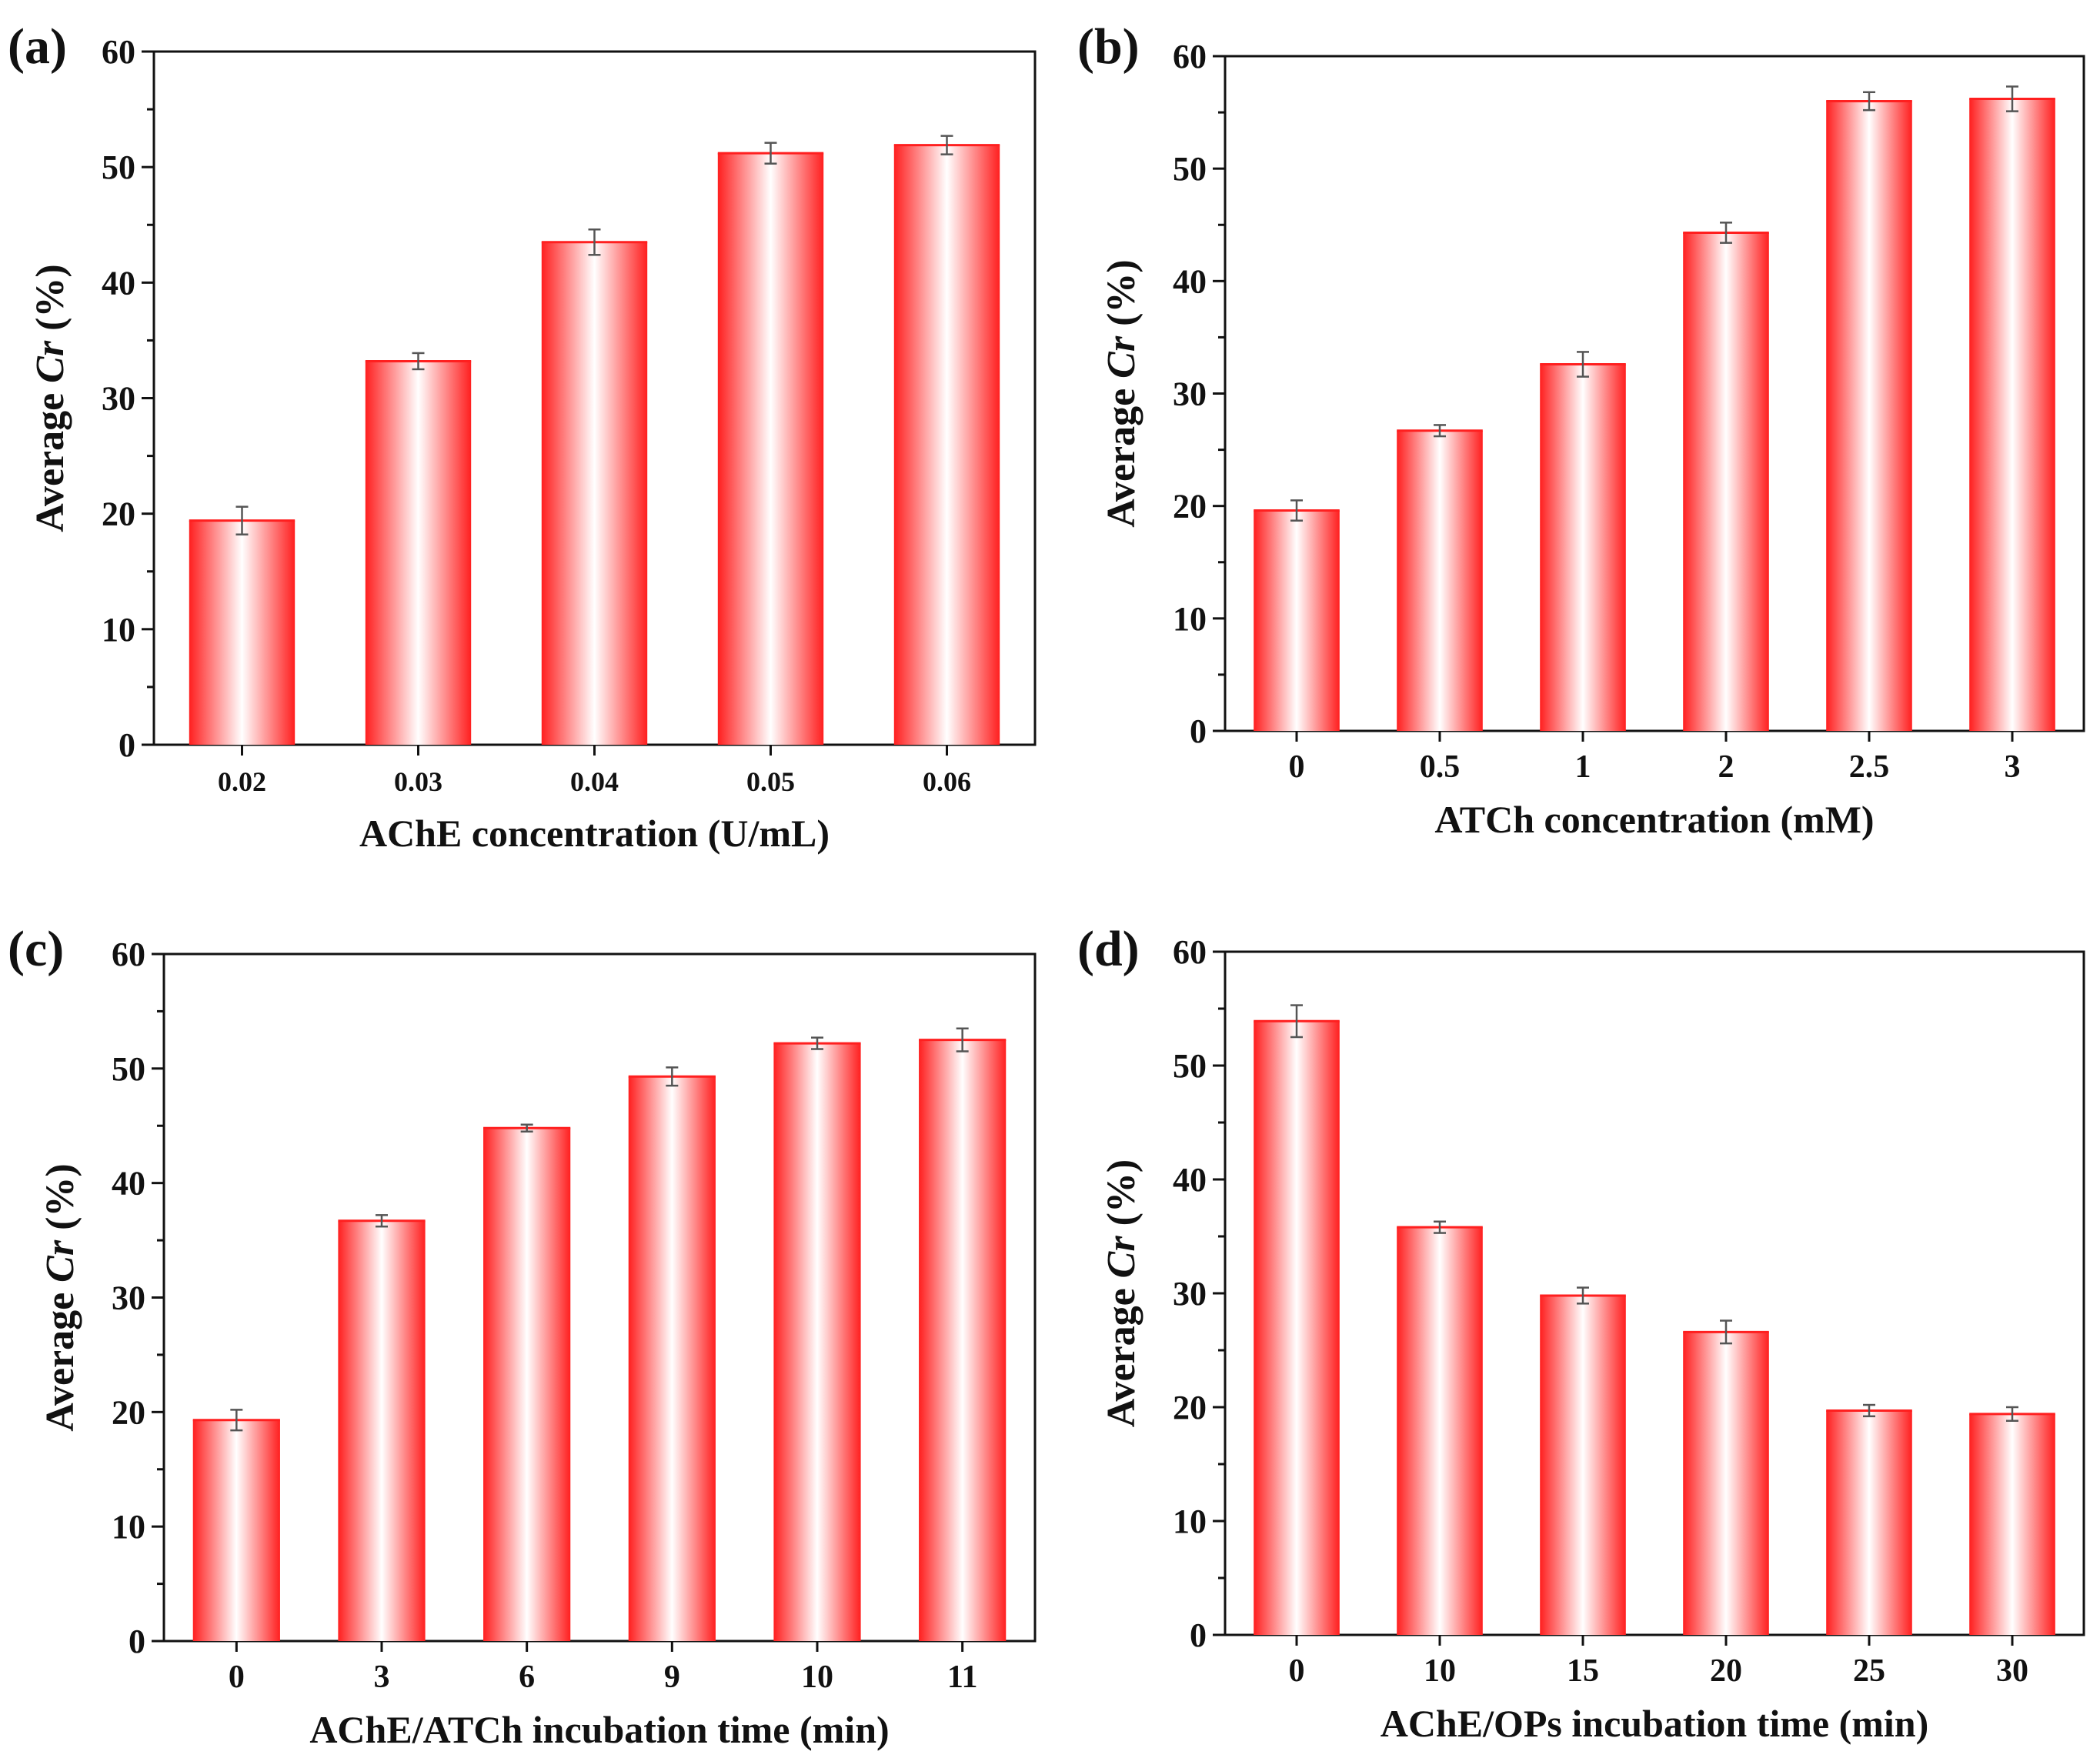 The image size is (2100, 1758). I want to click on x-axis-title: AChE/OPs incubation time (min), so click(1655, 1723).